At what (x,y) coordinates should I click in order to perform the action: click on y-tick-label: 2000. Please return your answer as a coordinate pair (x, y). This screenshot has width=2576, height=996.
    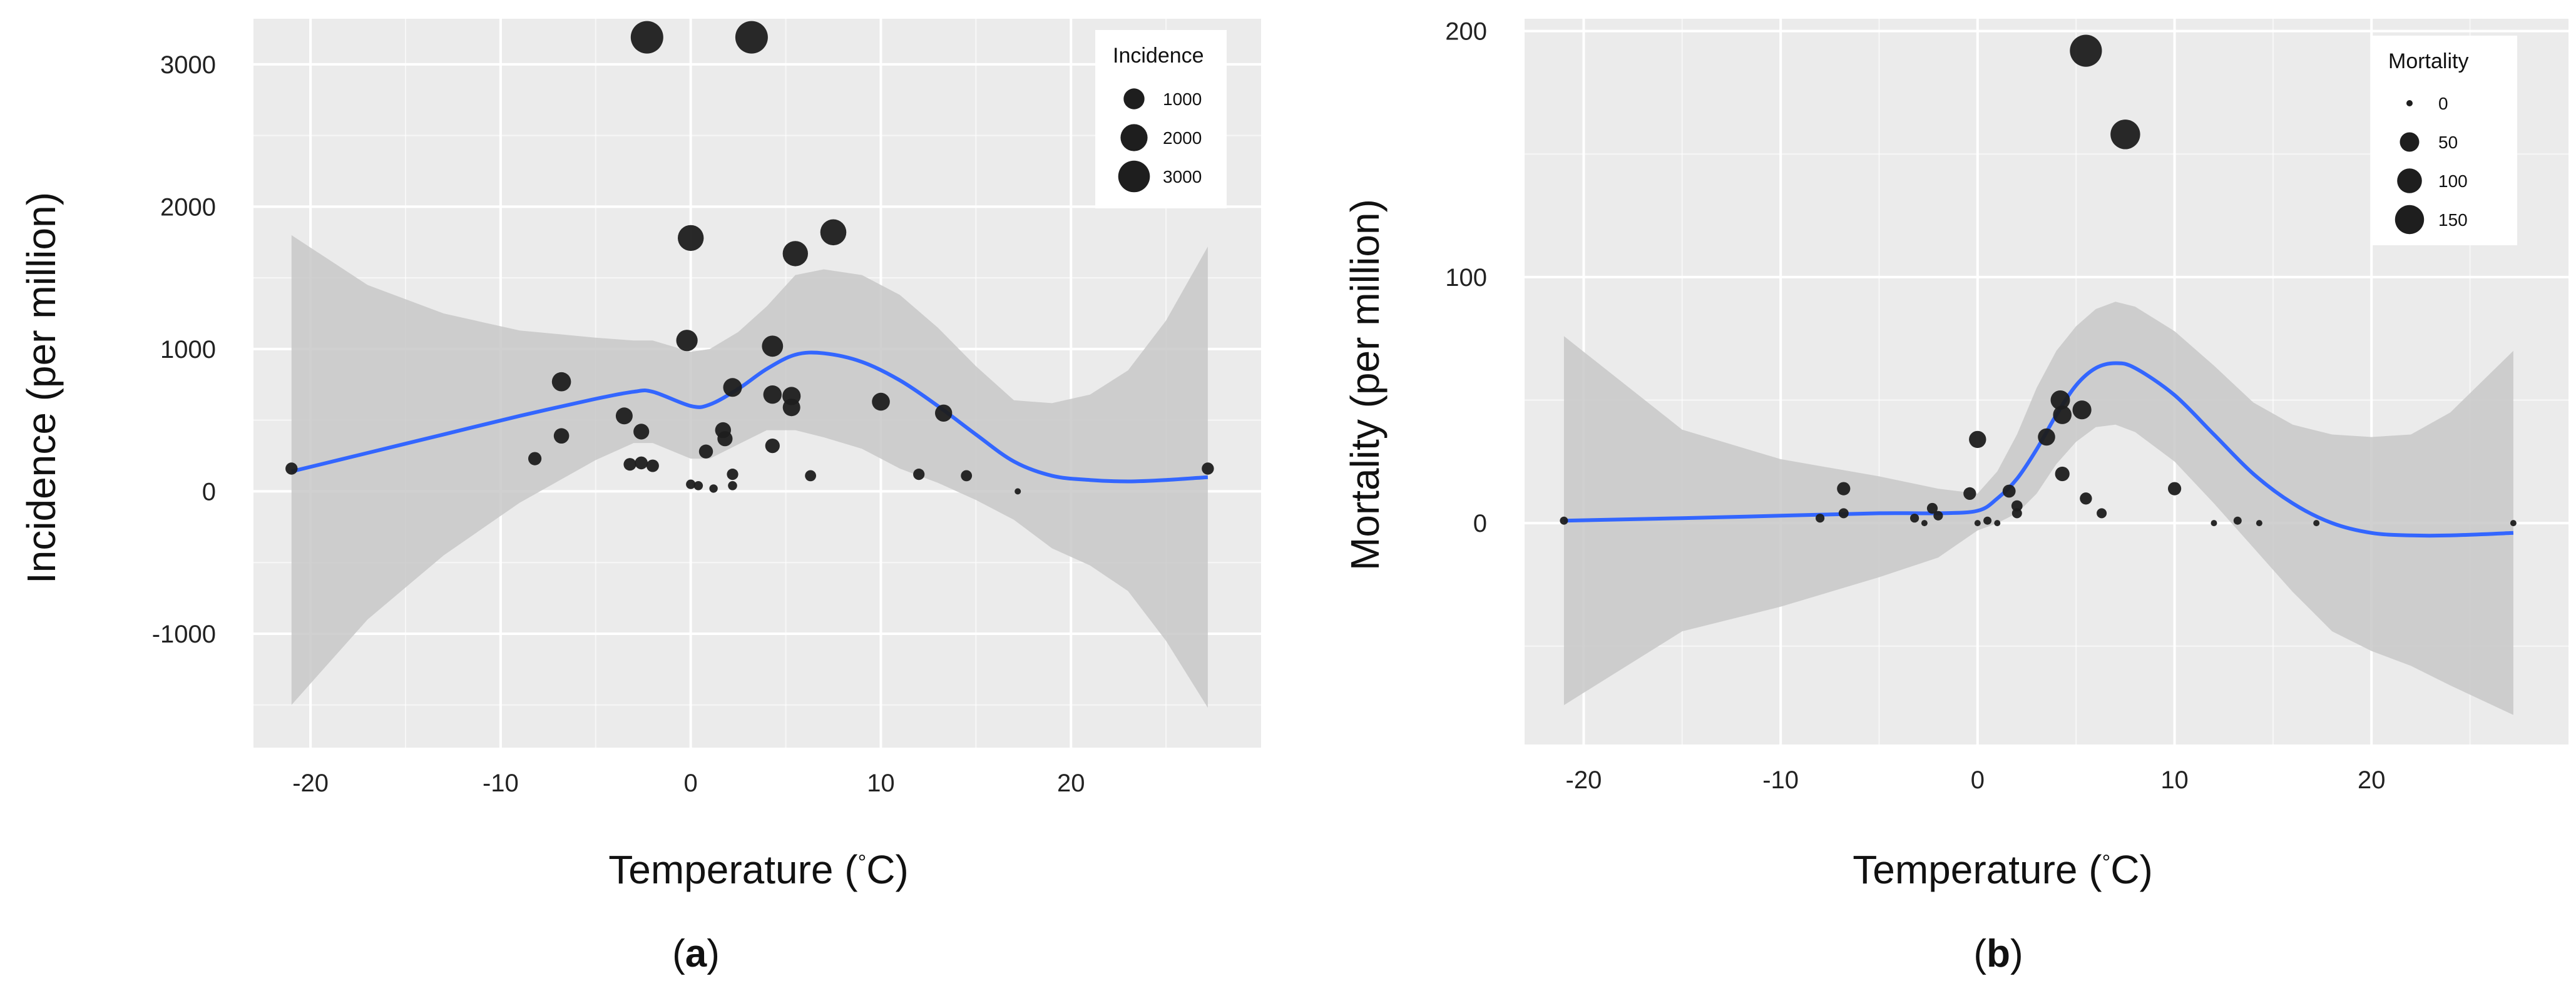
    Looking at the image, I should click on (188, 207).